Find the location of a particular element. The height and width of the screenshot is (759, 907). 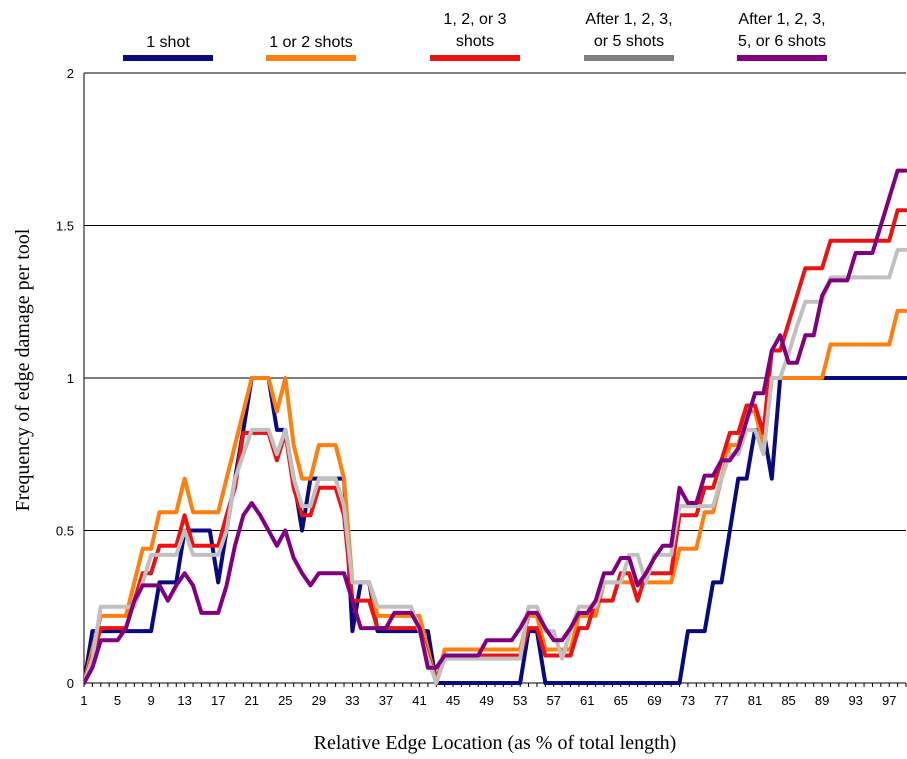

y-tick-label: 2 is located at coordinates (70, 73).